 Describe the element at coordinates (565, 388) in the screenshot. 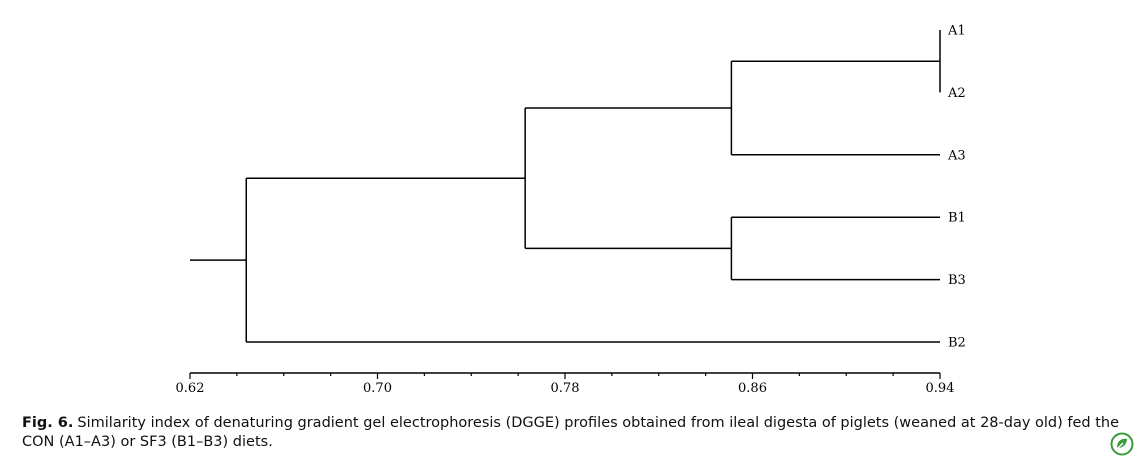

I see `x-tick-label: 0.78` at that location.